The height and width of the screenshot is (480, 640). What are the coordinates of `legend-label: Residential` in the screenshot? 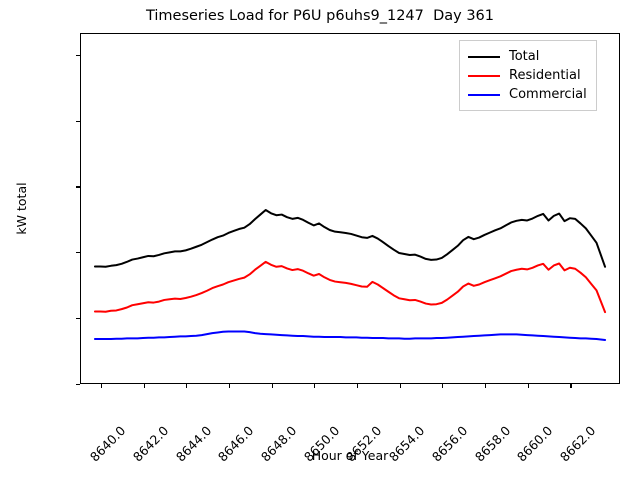 It's located at (545, 75).